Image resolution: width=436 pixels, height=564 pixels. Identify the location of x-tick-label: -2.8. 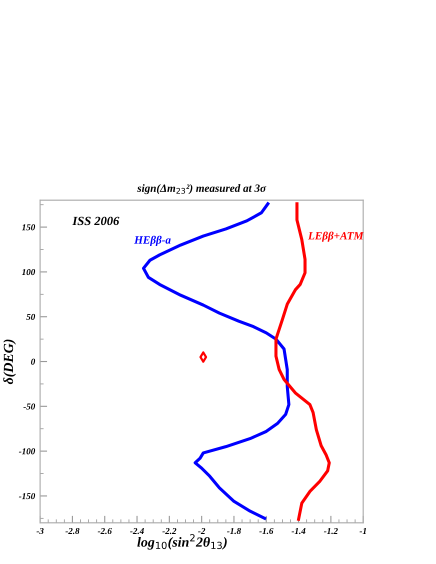
(72, 531).